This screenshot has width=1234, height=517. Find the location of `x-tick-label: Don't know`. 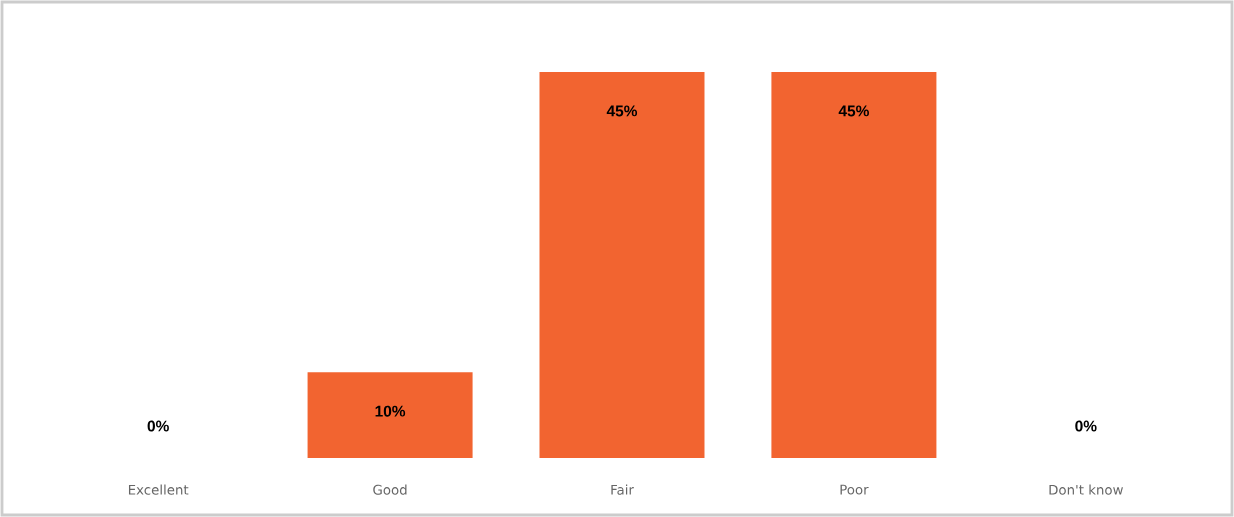

x-tick-label: Don't know is located at coordinates (1086, 489).